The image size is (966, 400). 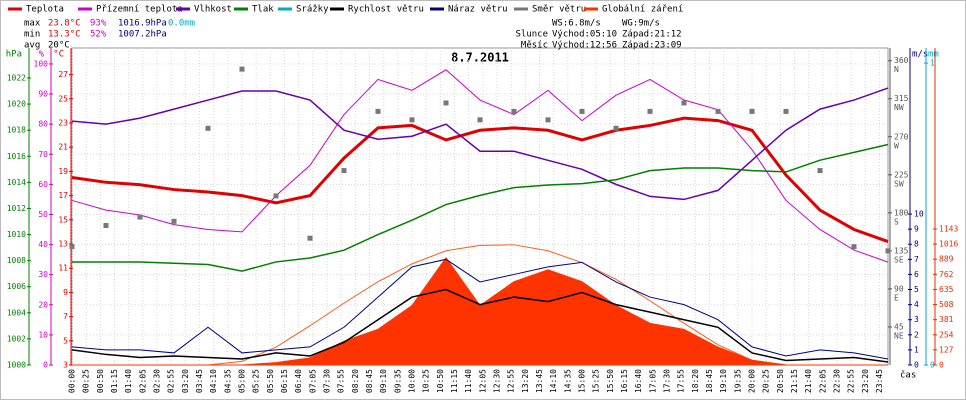 What do you see at coordinates (426, 381) in the screenshot?
I see `x-tick-label: 10:25` at bounding box center [426, 381].